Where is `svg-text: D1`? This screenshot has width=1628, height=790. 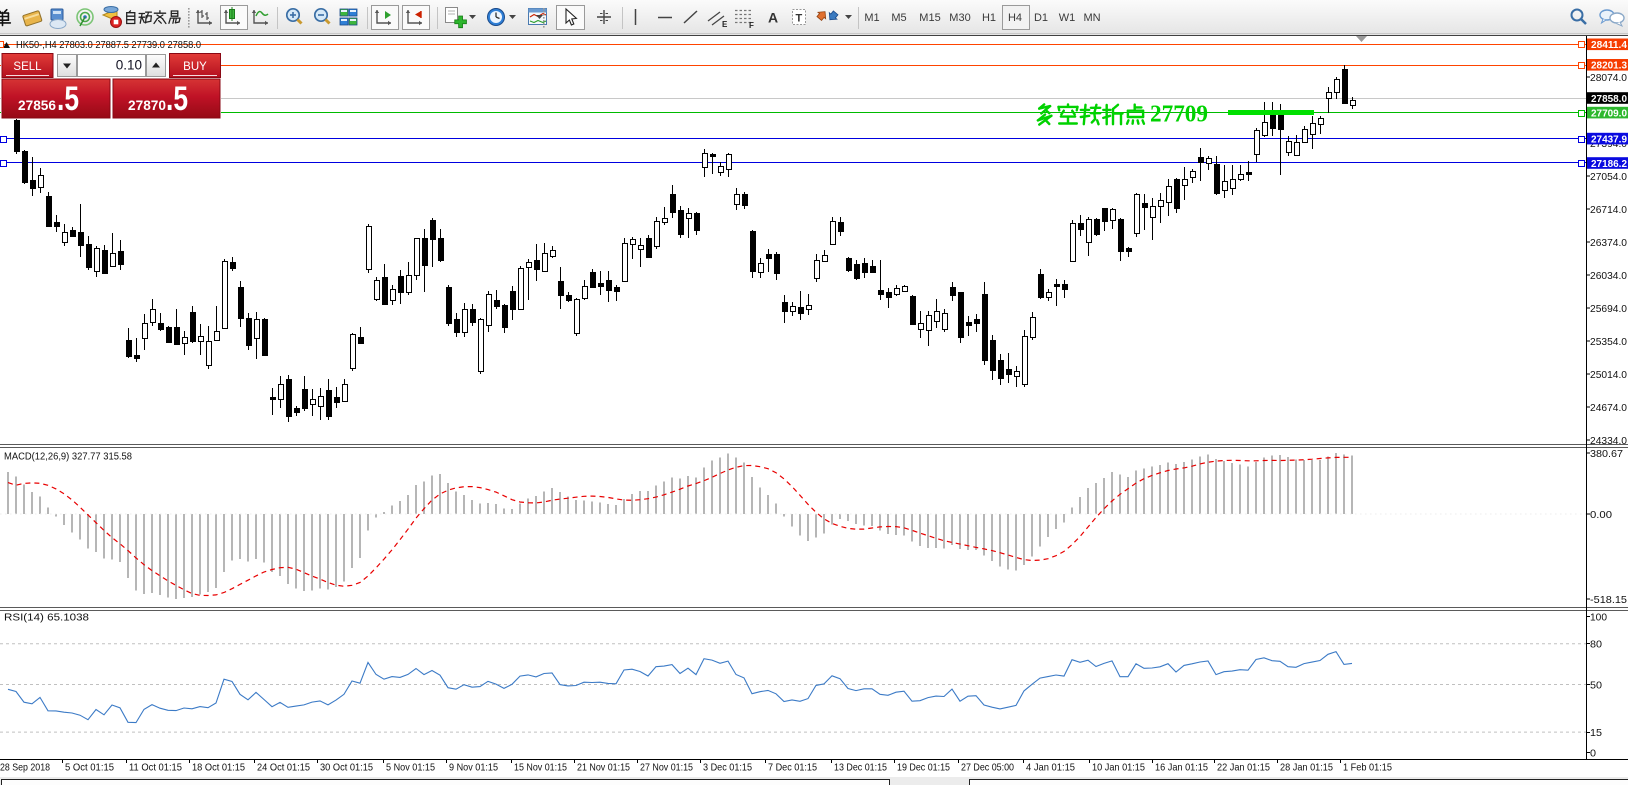 svg-text: D1 is located at coordinates (1041, 18).